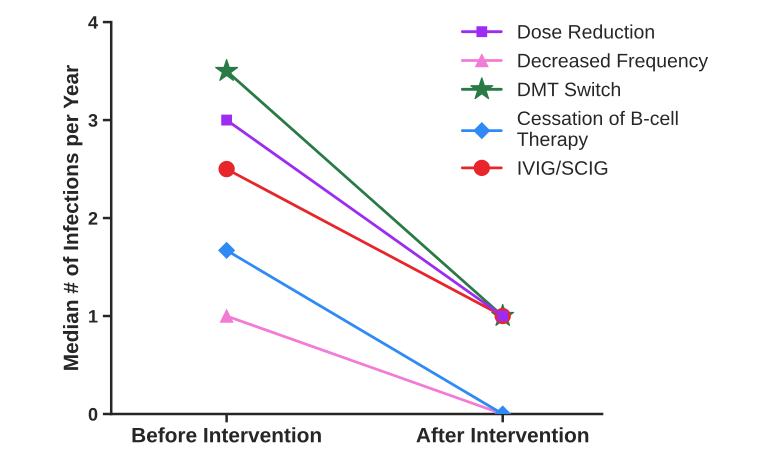 The image size is (767, 460). What do you see at coordinates (569, 89) in the screenshot?
I see `legend-label: DMT Switch` at bounding box center [569, 89].